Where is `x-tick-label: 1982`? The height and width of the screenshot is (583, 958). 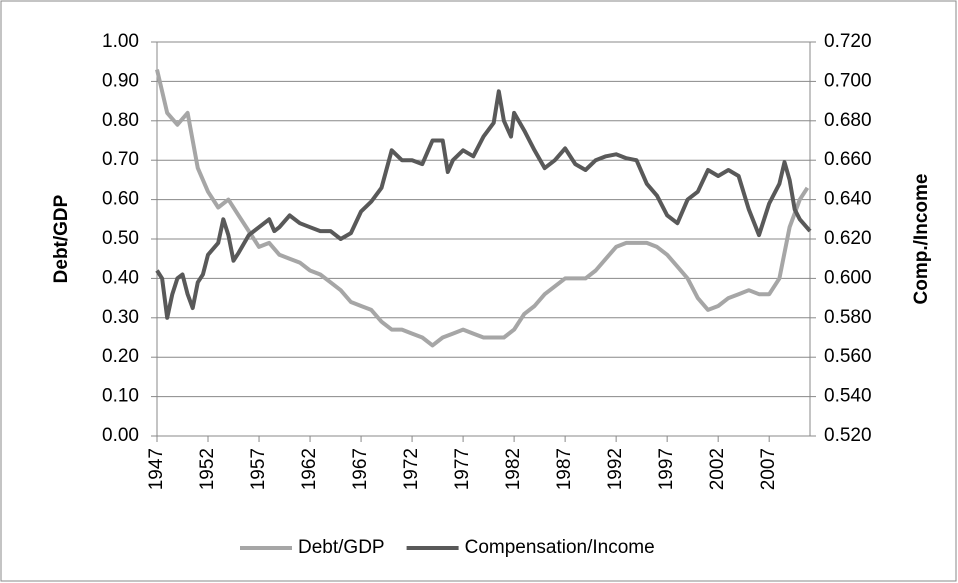 x-tick-label: 1982 is located at coordinates (513, 469).